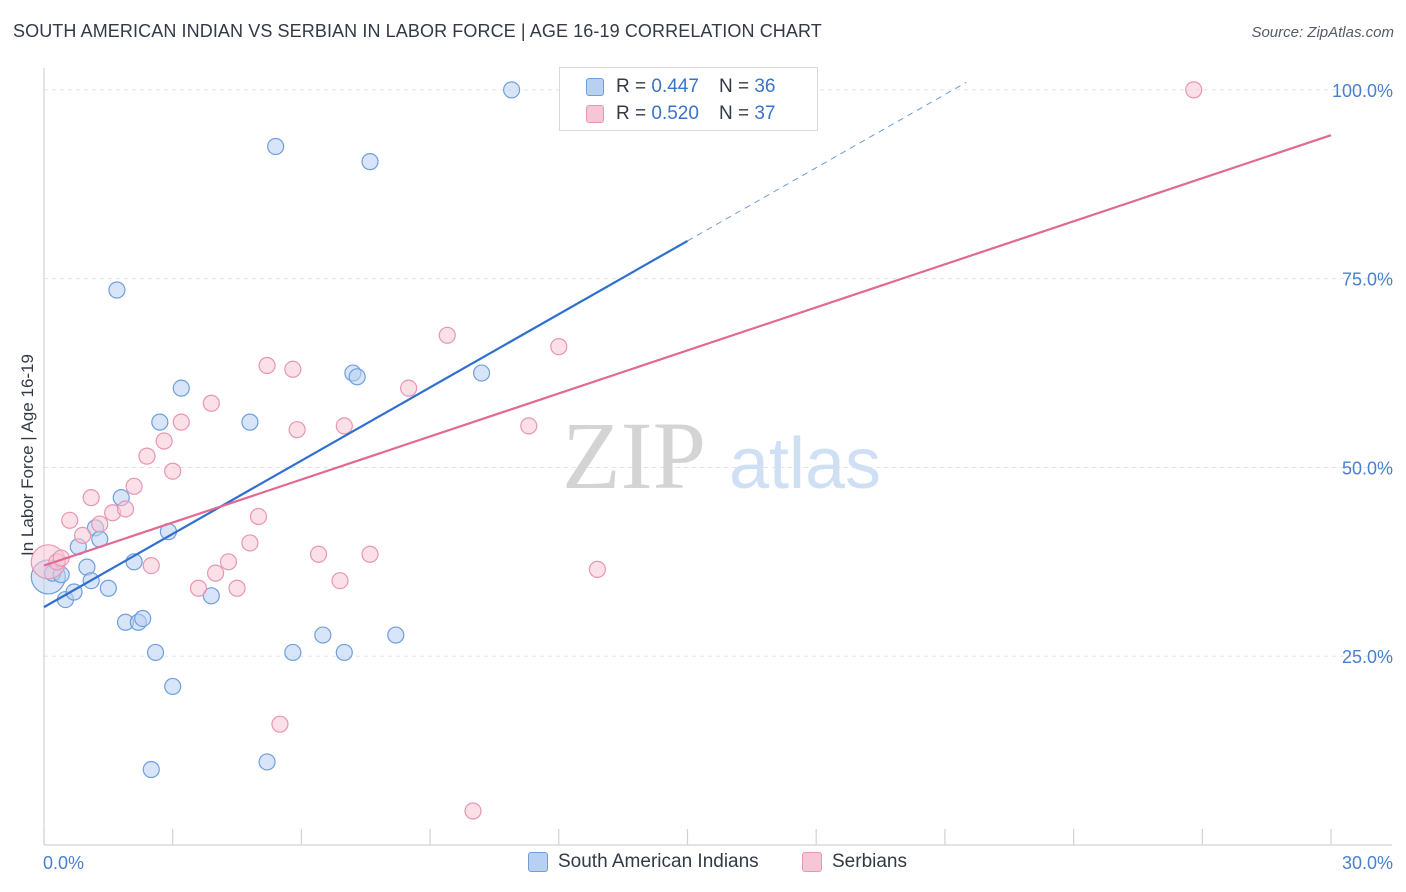  Describe the element at coordinates (805, 464) in the screenshot. I see `watermark-atlas: atlas` at that location.